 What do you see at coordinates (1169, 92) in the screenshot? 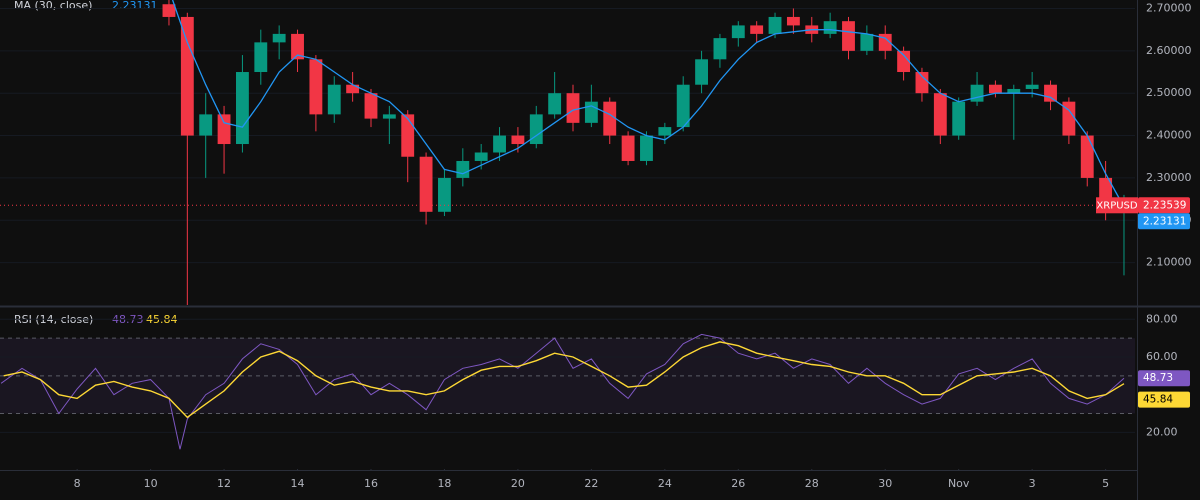
I see `y-tick-label: 2.50000` at bounding box center [1169, 92].